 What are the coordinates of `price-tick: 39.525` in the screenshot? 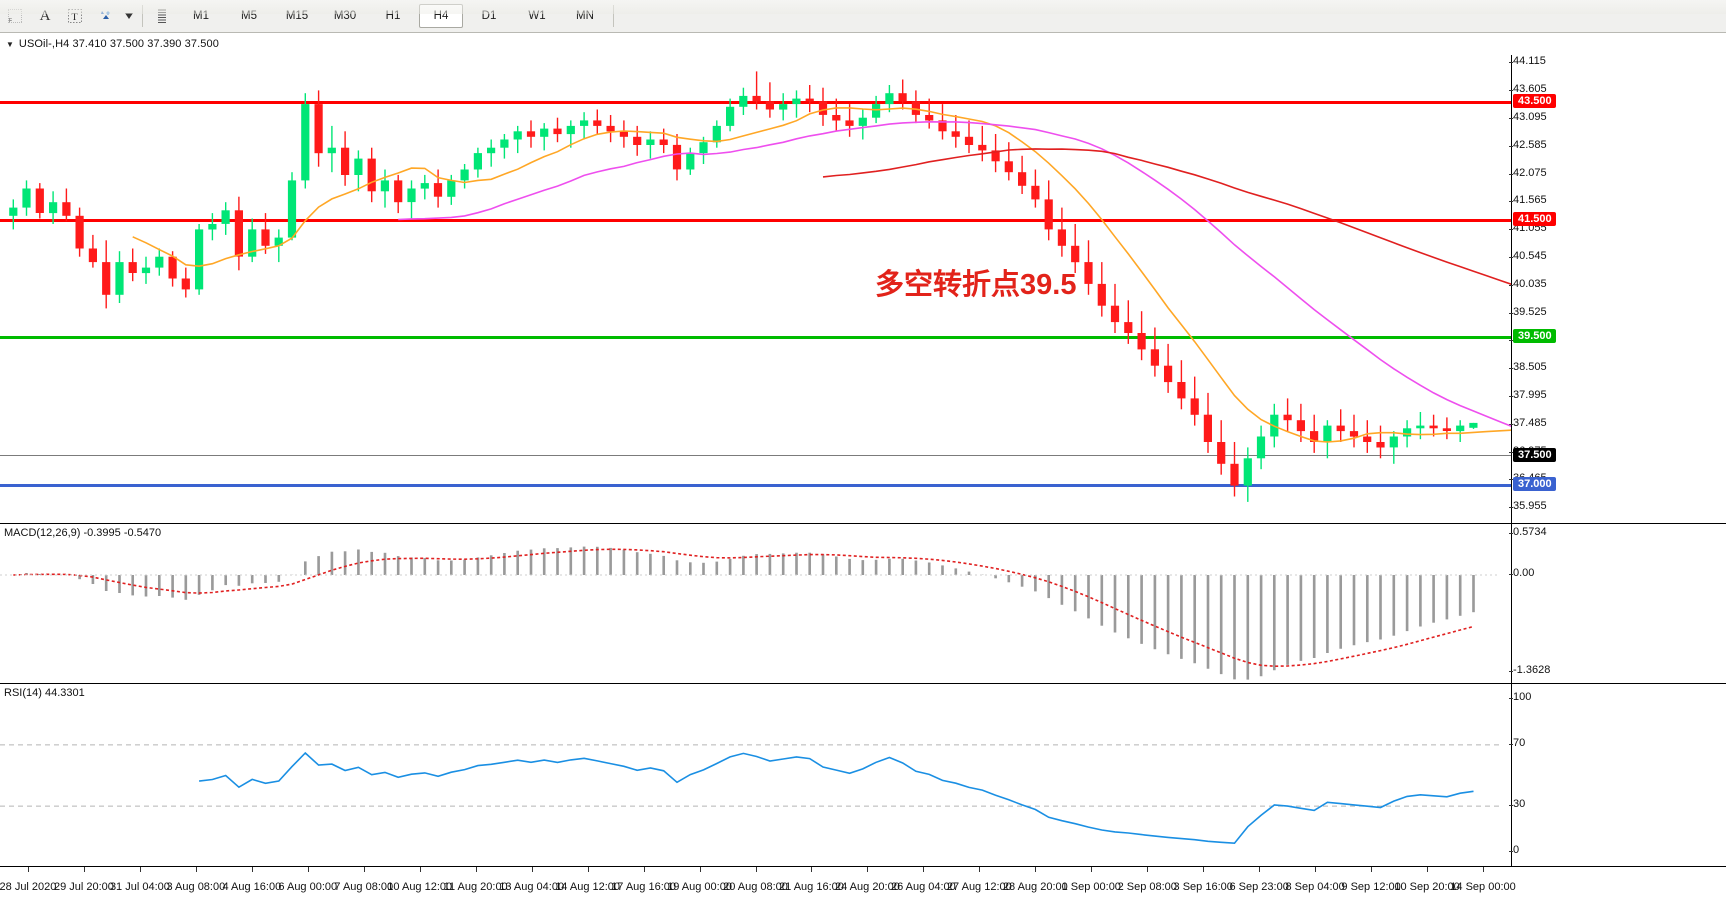 It's located at (1528, 311).